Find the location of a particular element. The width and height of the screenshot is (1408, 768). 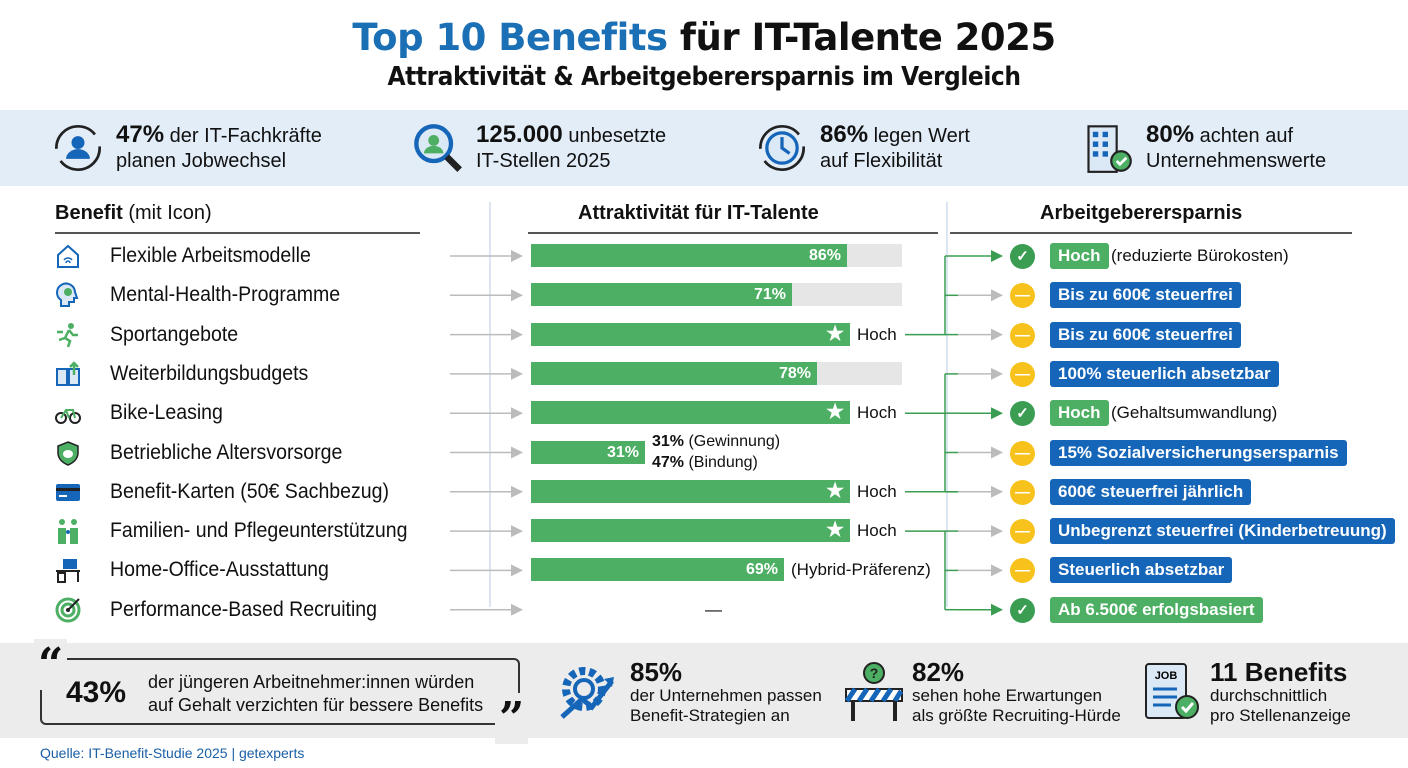

credit-card-icon is located at coordinates (68, 492).